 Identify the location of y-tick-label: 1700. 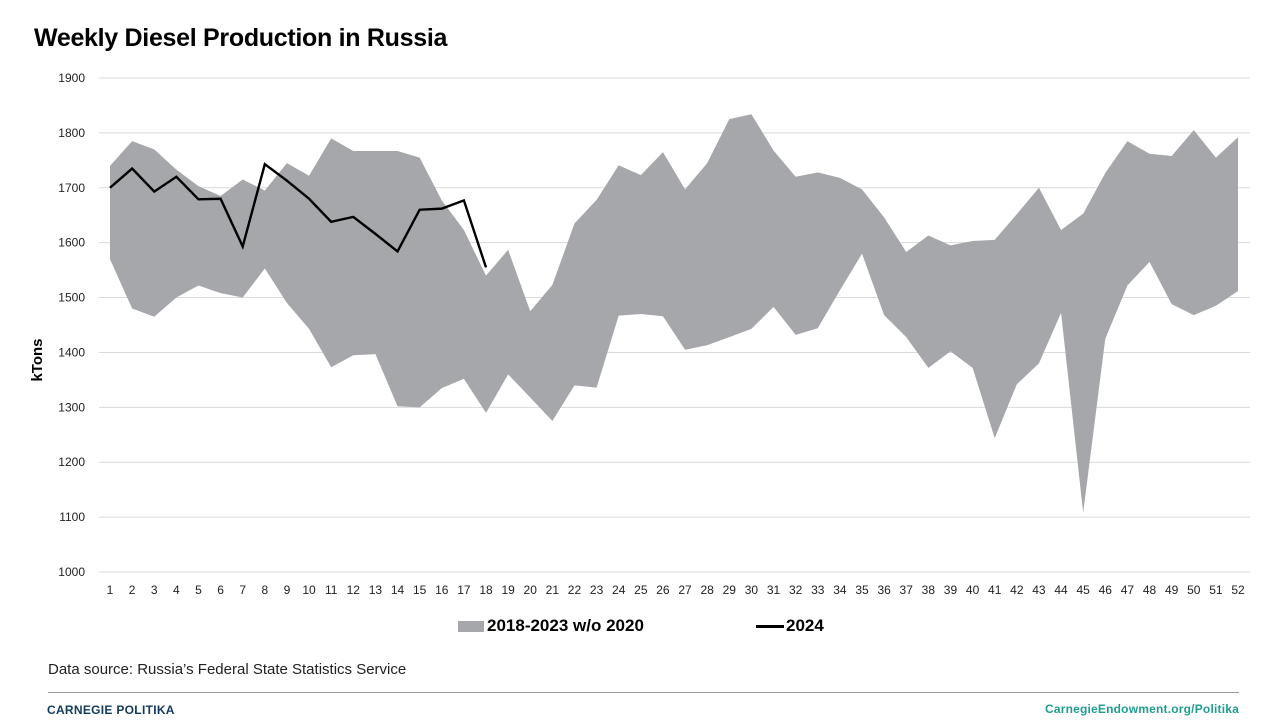
(71, 188).